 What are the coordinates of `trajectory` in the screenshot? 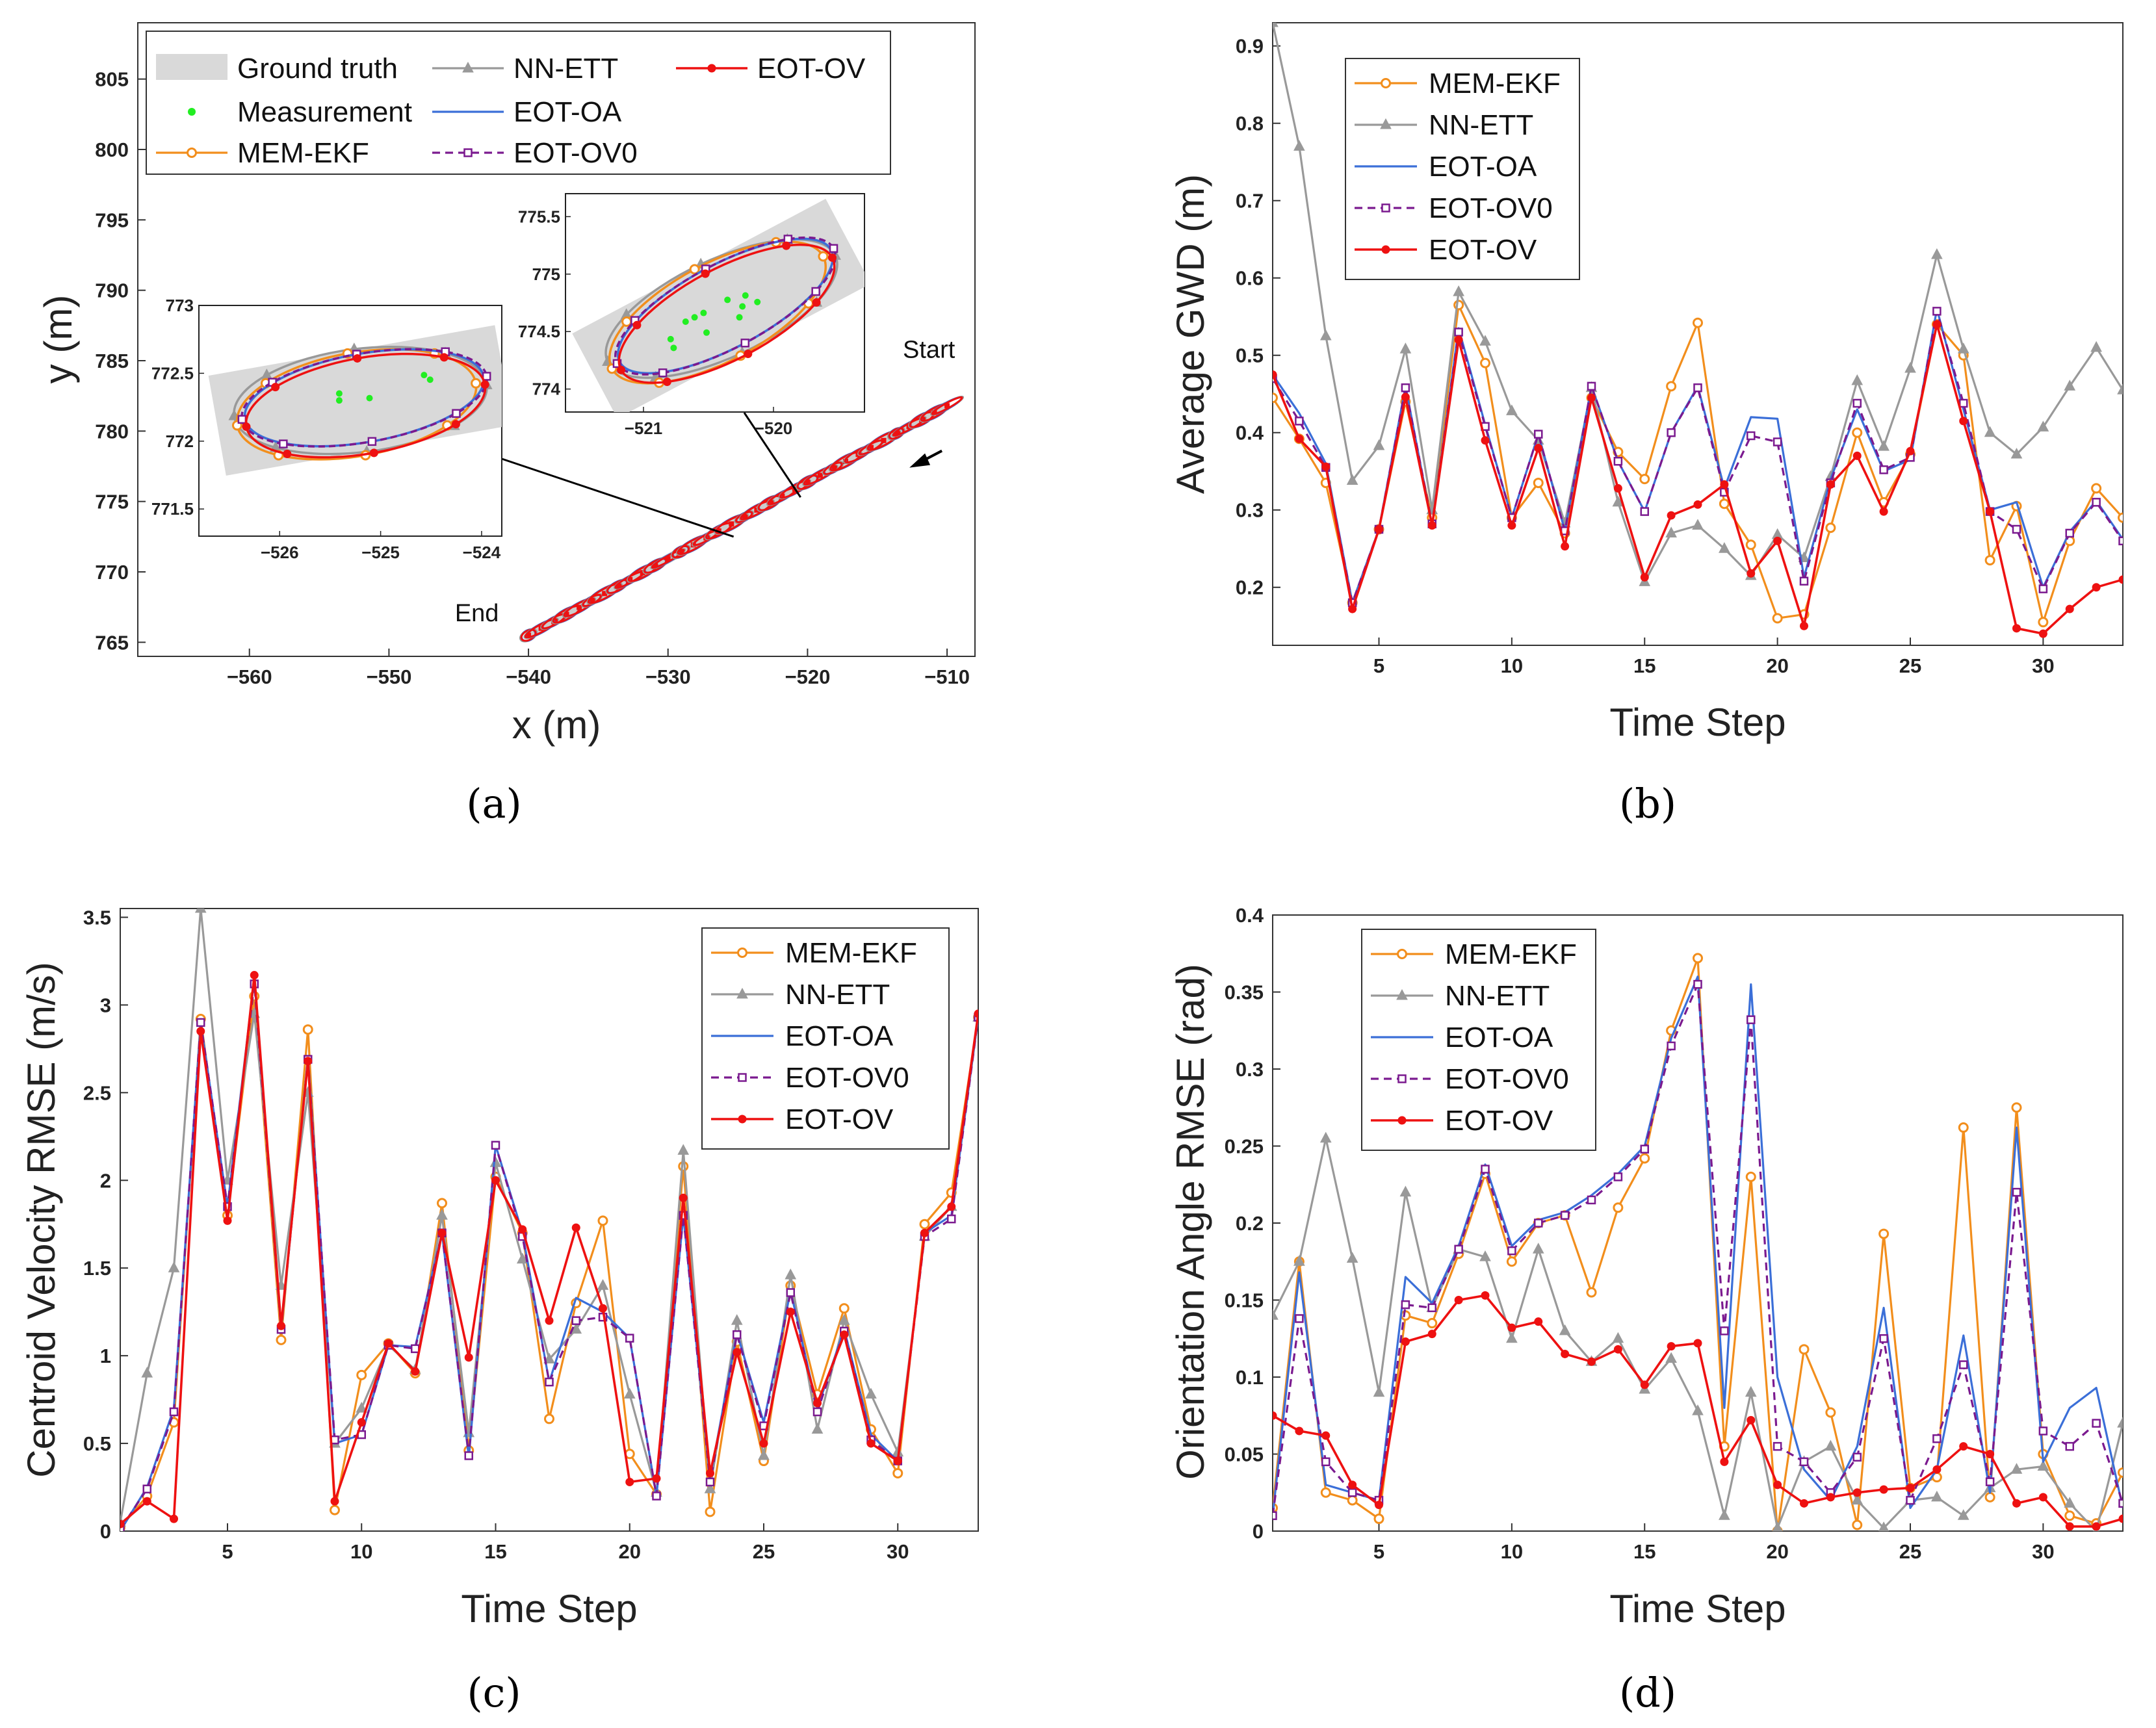 It's located at (742, 519).